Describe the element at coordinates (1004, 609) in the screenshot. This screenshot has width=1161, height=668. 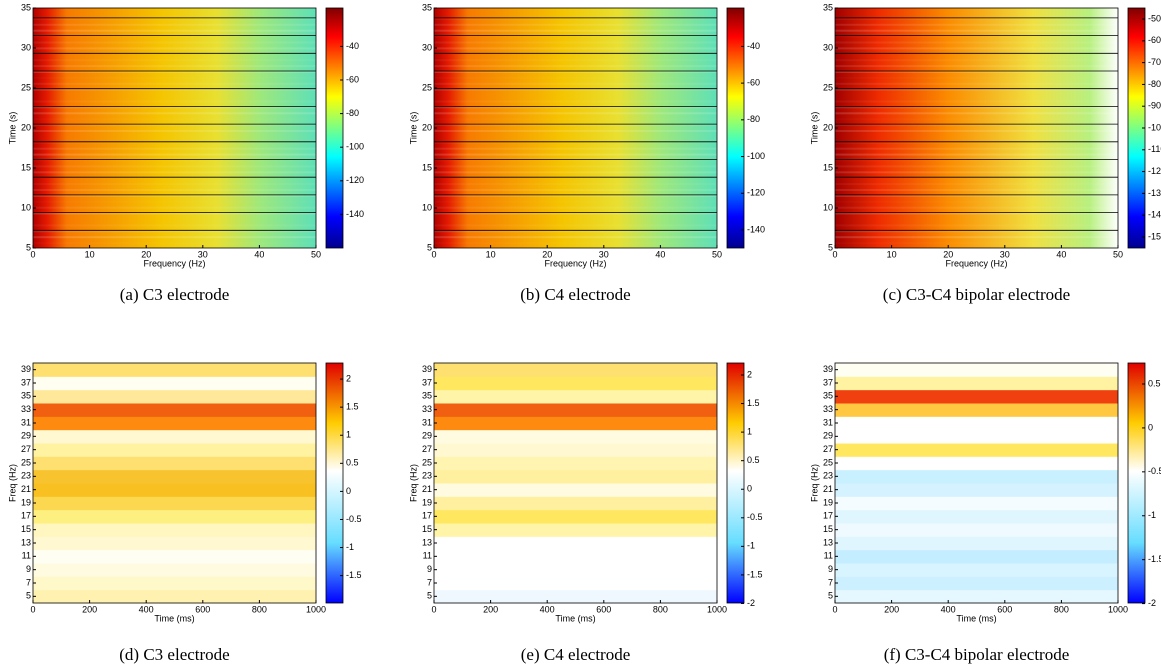
I see `x-tick-label: 600` at that location.